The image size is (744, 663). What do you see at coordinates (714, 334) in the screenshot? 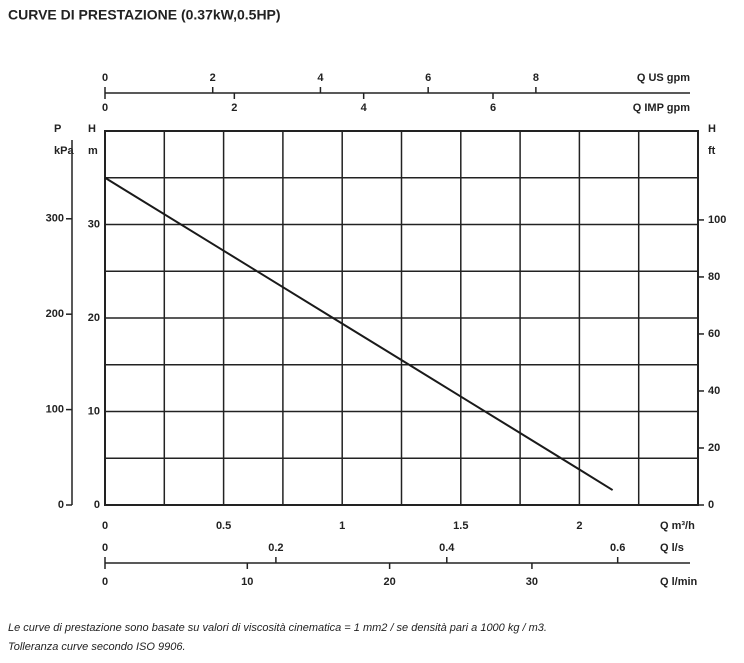
I see `tick-label: 60` at bounding box center [714, 334].